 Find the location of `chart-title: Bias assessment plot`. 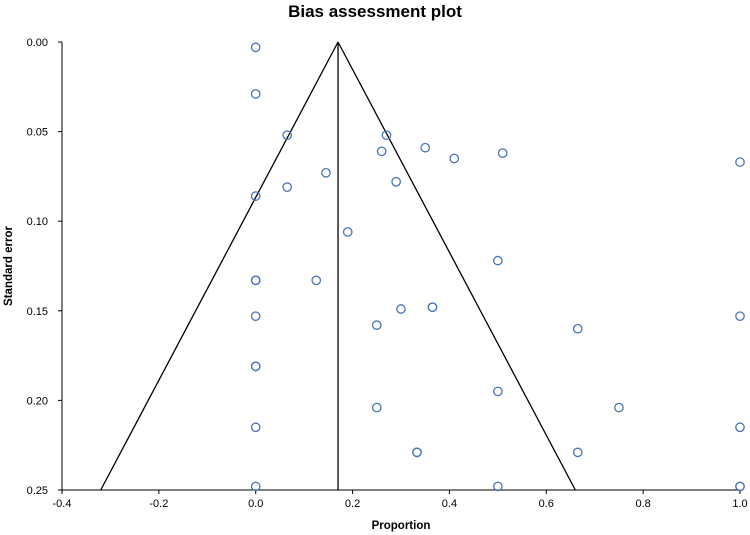

chart-title: Bias assessment plot is located at coordinates (375, 11).